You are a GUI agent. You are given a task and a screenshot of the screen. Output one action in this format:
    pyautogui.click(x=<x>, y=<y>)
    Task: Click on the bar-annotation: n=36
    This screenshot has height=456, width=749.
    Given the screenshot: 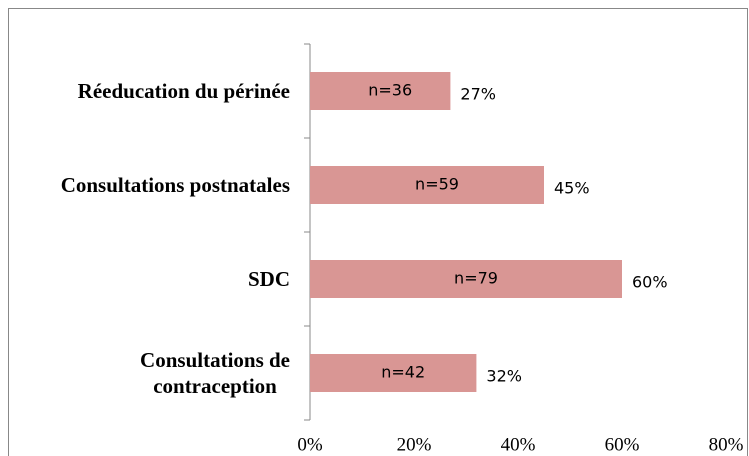 What is the action you would take?
    pyautogui.click(x=390, y=90)
    